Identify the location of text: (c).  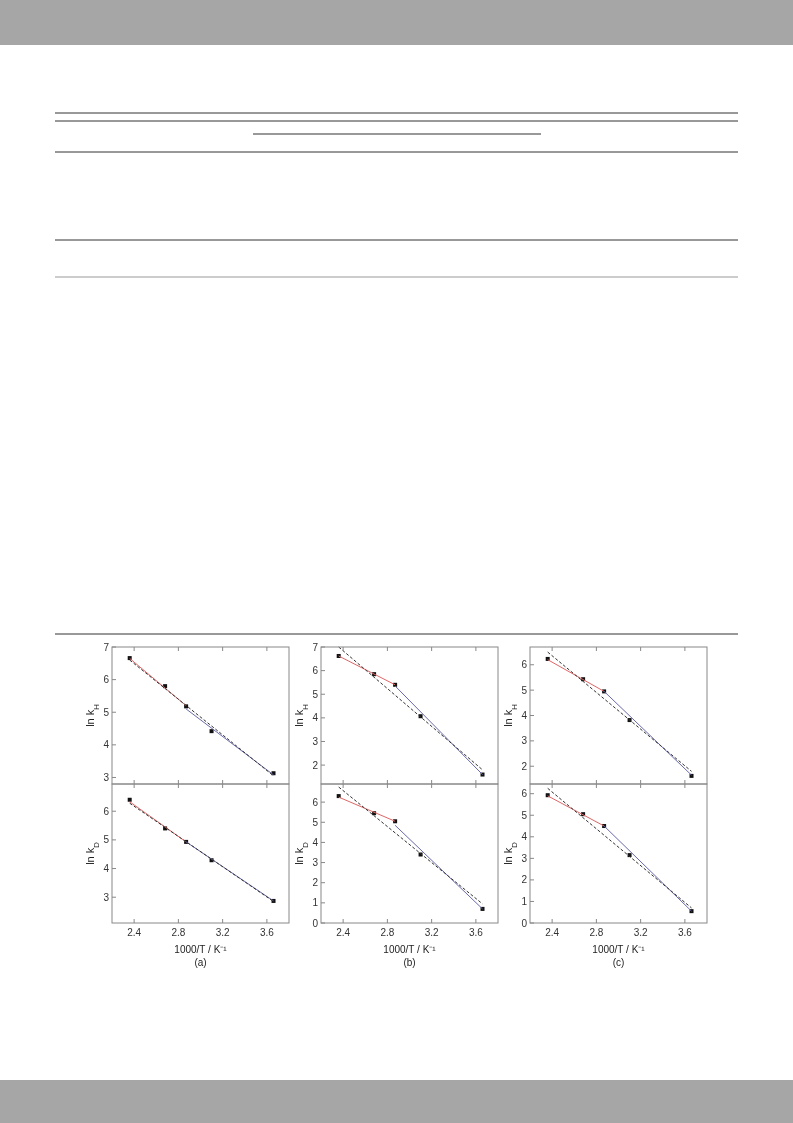
(618, 962).